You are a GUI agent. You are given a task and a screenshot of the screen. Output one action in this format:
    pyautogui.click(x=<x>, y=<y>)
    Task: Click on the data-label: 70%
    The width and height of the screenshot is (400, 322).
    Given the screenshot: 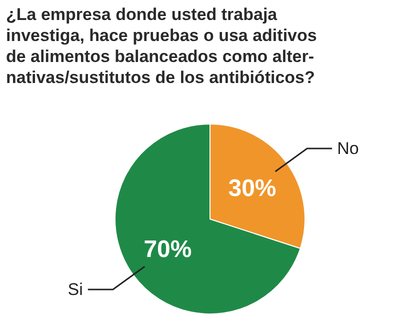 What is the action you would take?
    pyautogui.click(x=168, y=250)
    